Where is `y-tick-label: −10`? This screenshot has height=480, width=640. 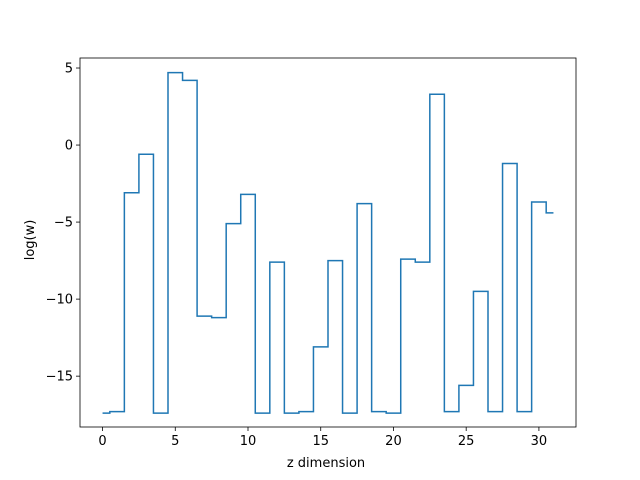 y-tick-label: −10 is located at coordinates (59, 300).